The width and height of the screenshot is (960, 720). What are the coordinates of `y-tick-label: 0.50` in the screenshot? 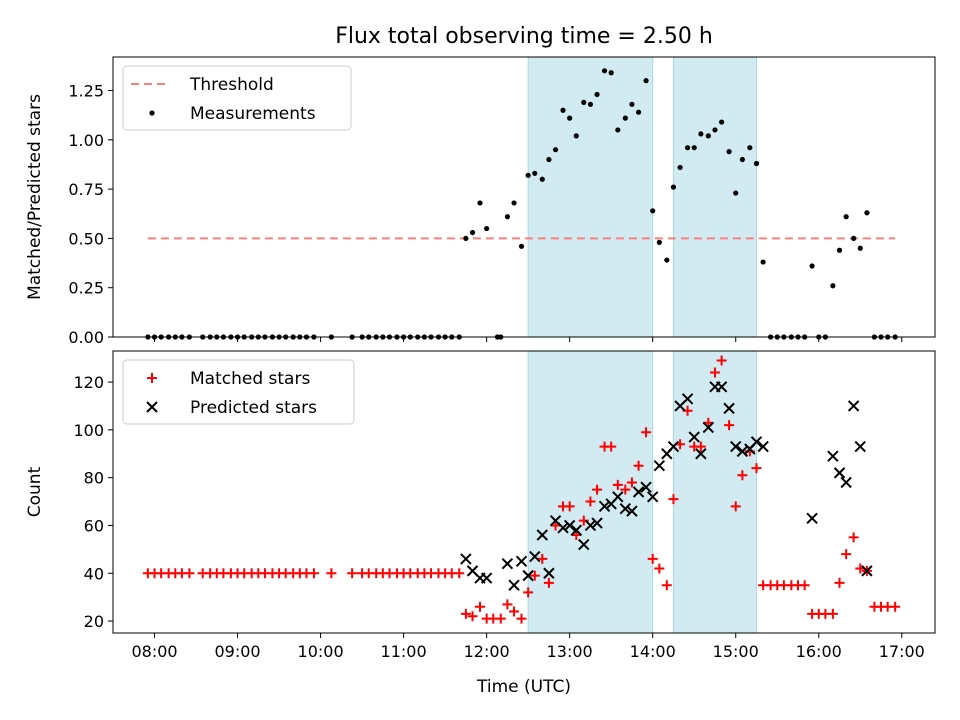 It's located at (86, 238).